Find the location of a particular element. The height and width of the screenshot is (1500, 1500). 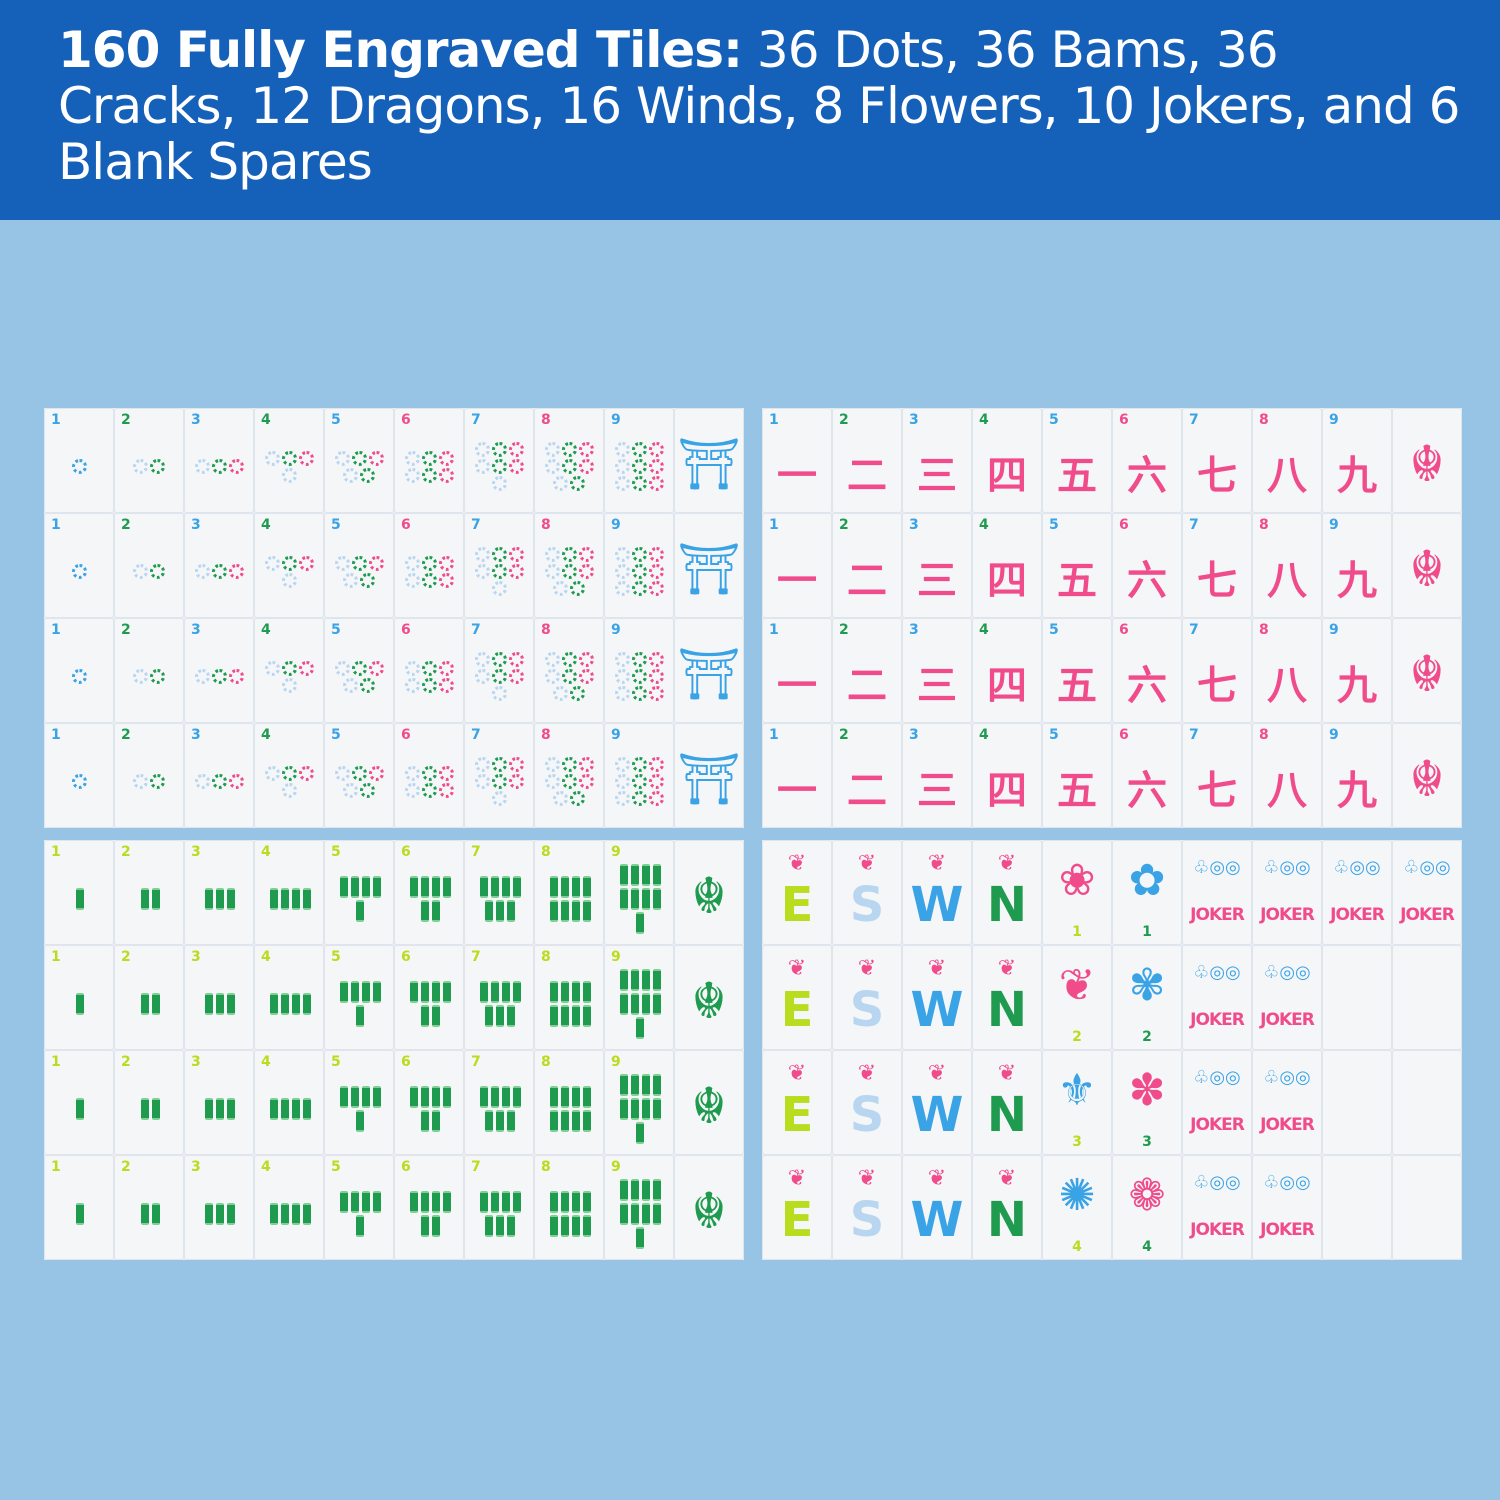

tile-number: 6 is located at coordinates (1124, 420).